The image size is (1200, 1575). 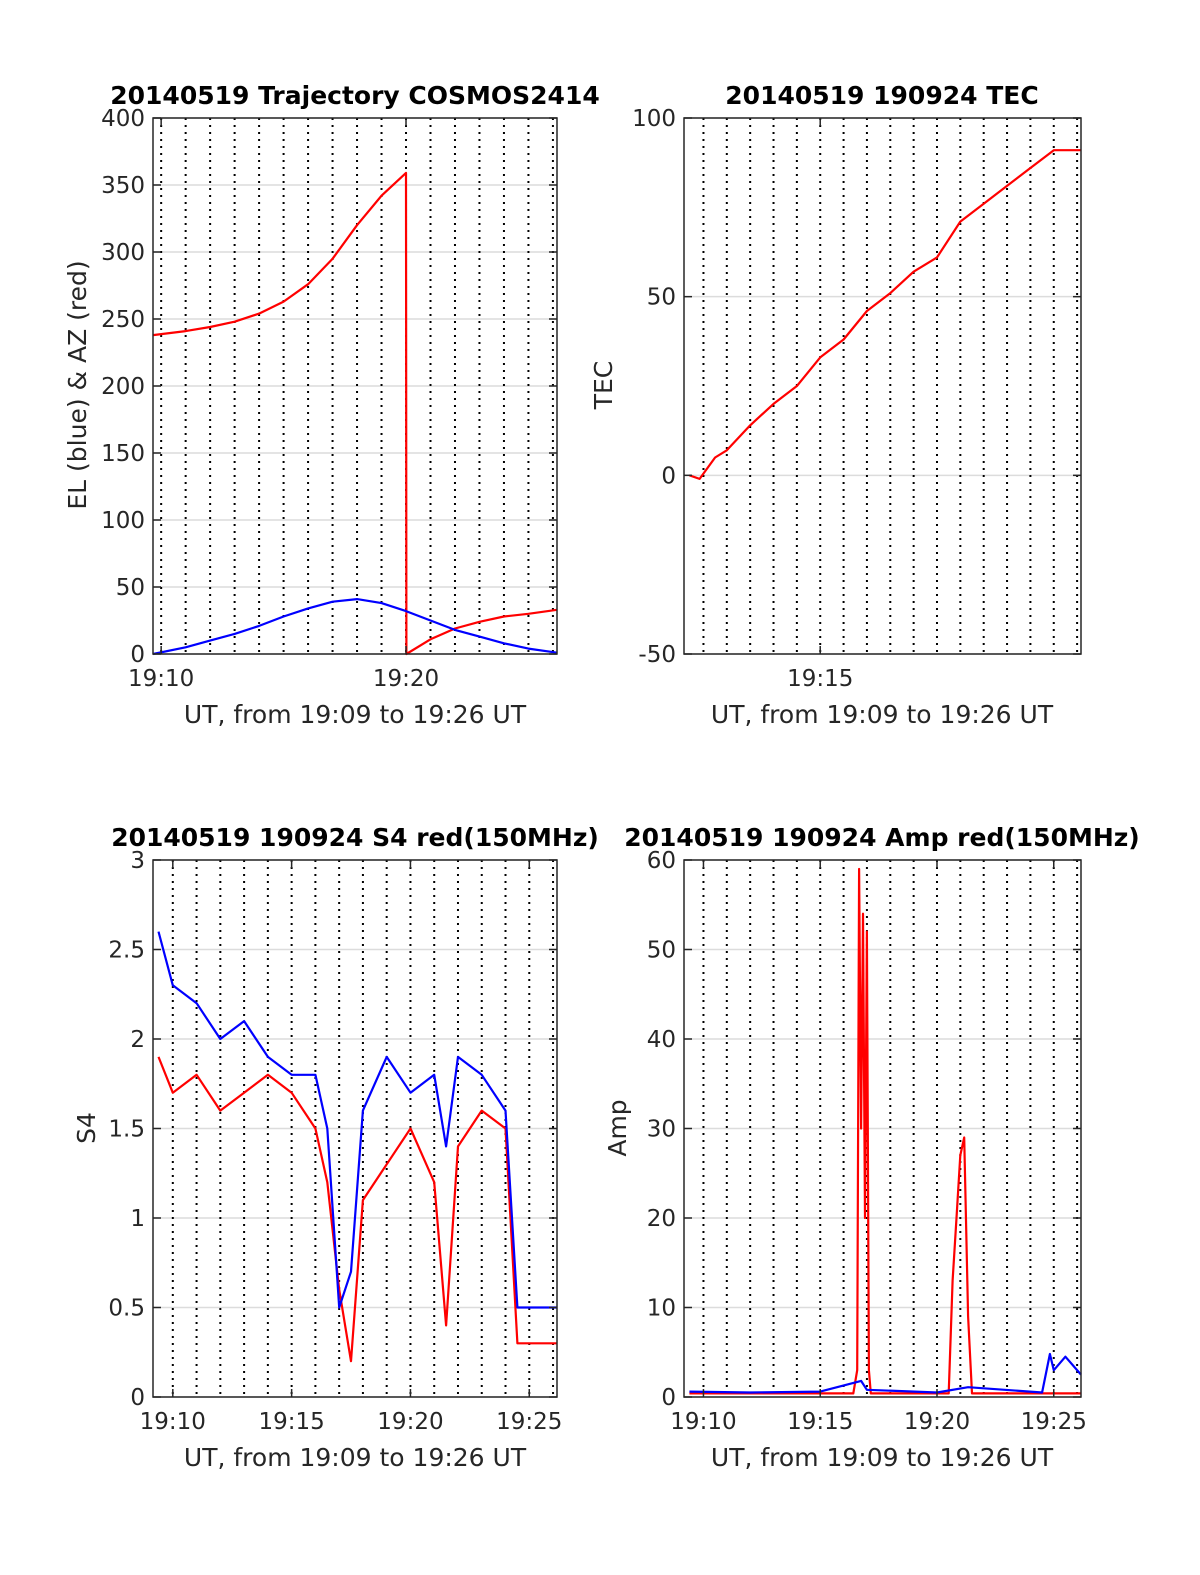 I want to click on ytick-label: -50, so click(x=657, y=655).